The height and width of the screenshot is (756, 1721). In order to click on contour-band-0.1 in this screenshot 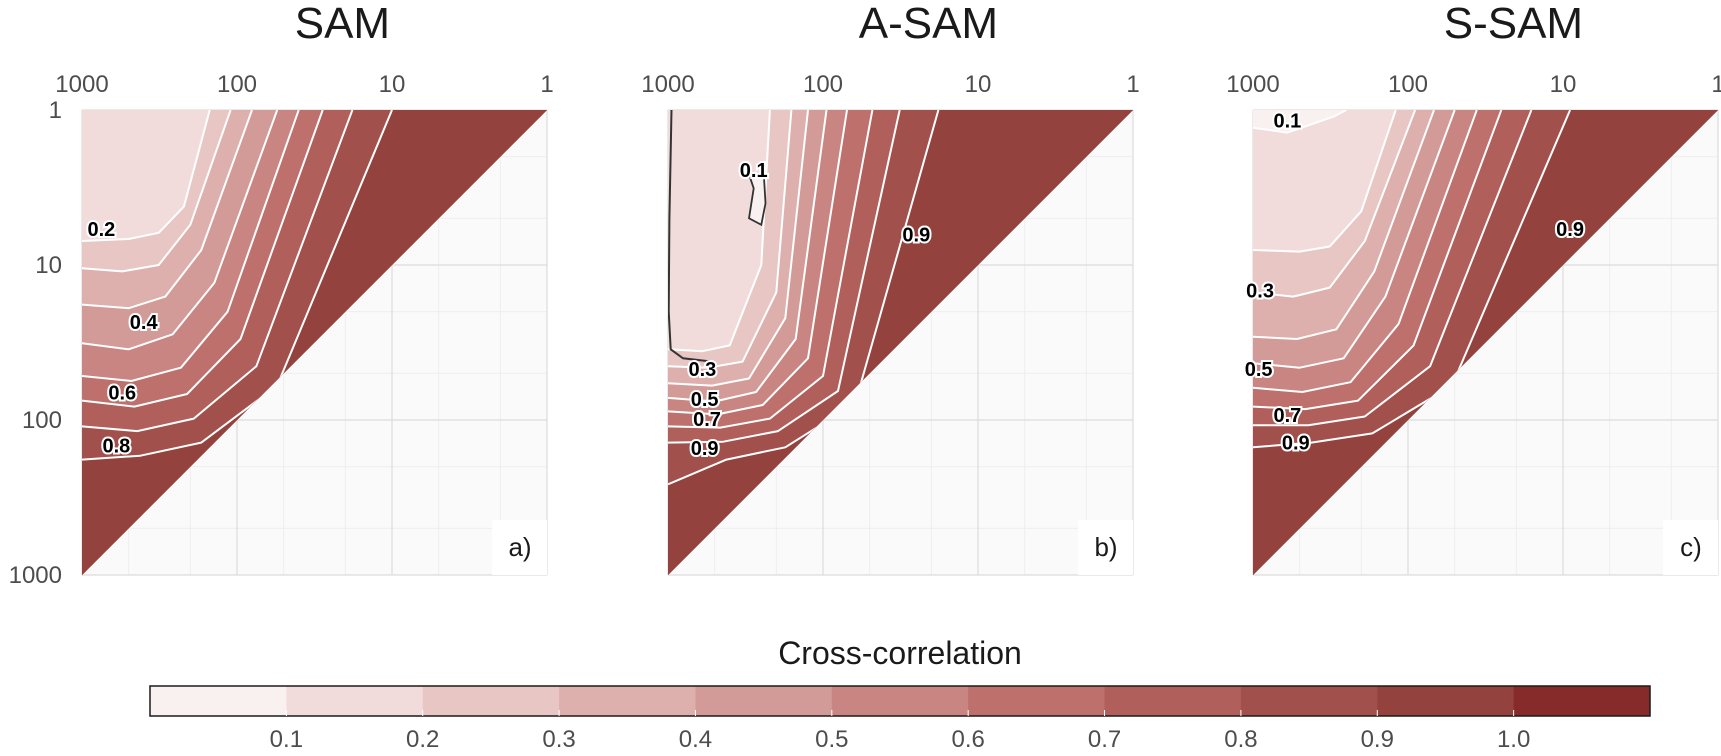, I will do `click(719, 231)`.